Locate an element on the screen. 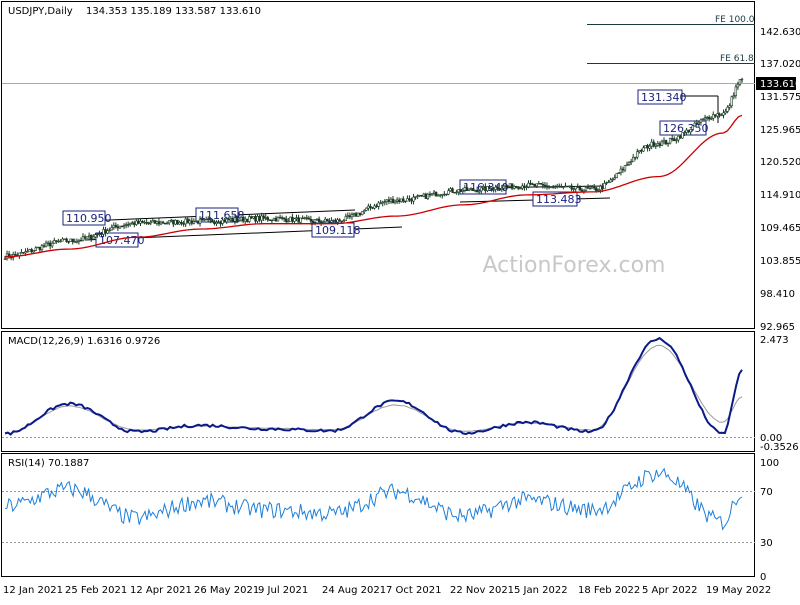 The width and height of the screenshot is (800, 605). rsi-tick: 0 is located at coordinates (763, 577).